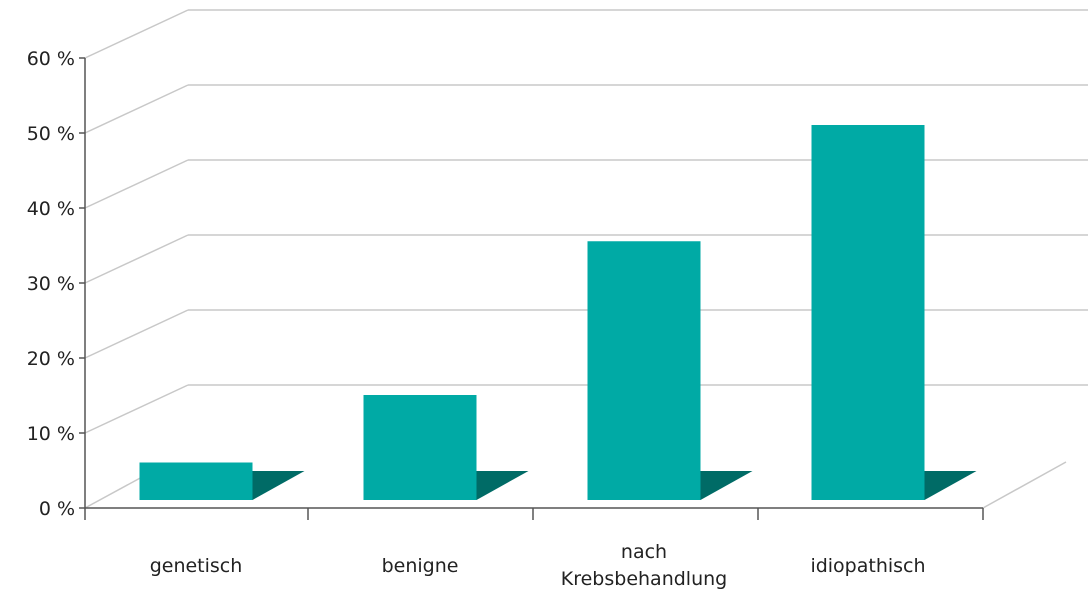  Describe the element at coordinates (1024, 485) in the screenshot. I see `floor-edge-right` at that location.